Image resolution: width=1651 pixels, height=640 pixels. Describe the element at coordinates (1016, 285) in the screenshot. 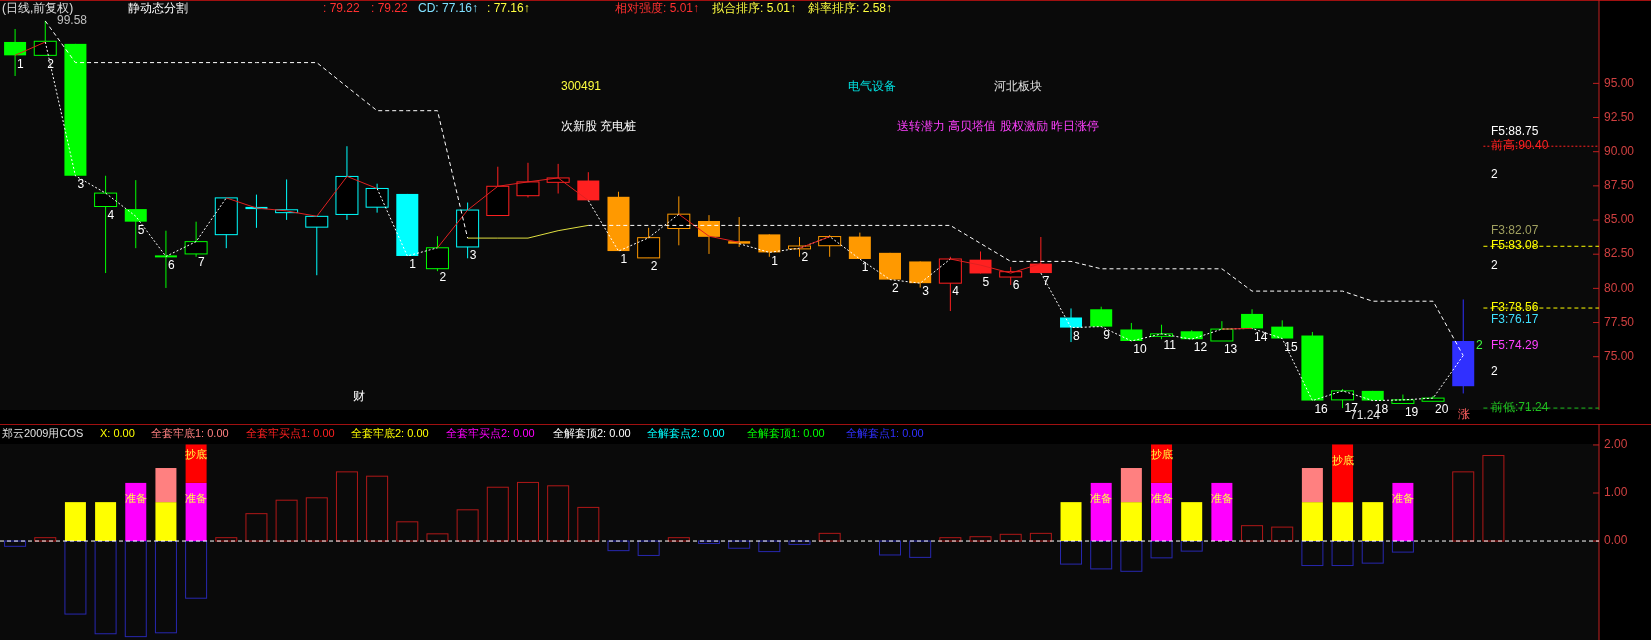

I see `text: 6` at that location.